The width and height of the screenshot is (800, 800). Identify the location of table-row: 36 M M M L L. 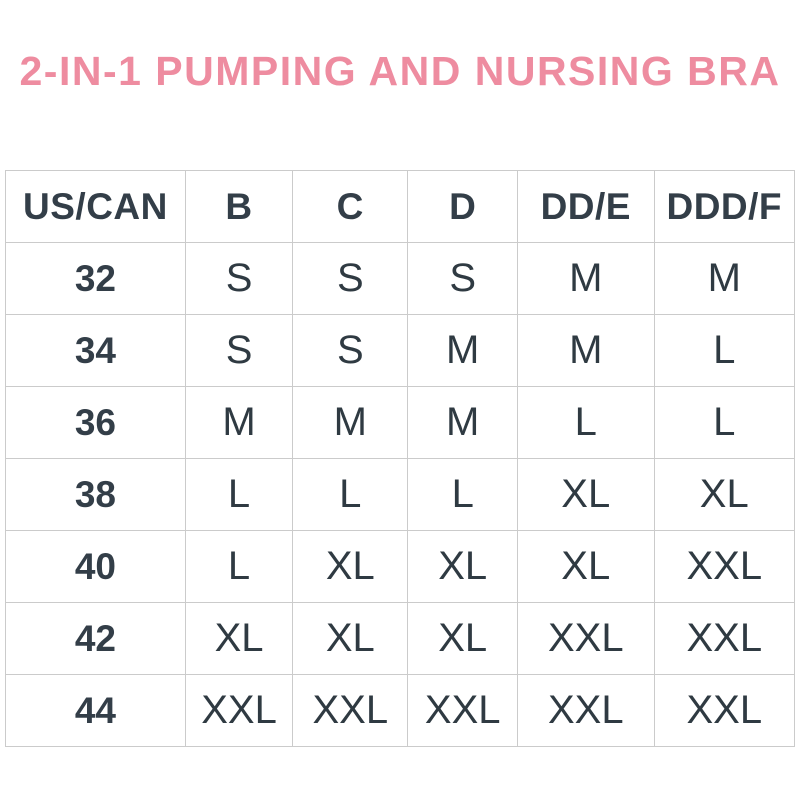
(400, 422).